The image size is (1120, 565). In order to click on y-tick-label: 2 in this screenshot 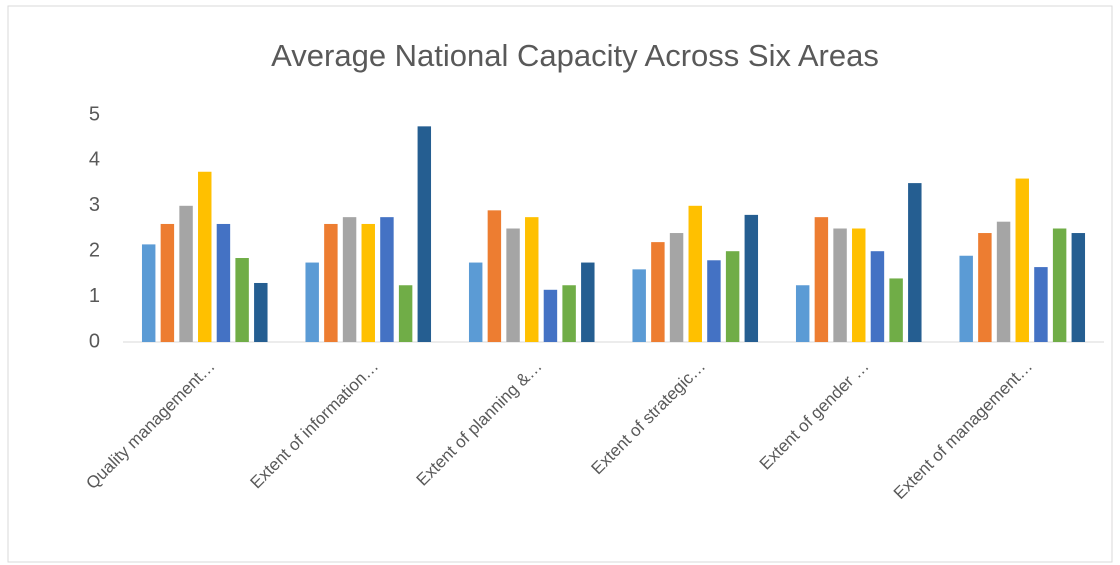, I will do `click(94, 250)`.